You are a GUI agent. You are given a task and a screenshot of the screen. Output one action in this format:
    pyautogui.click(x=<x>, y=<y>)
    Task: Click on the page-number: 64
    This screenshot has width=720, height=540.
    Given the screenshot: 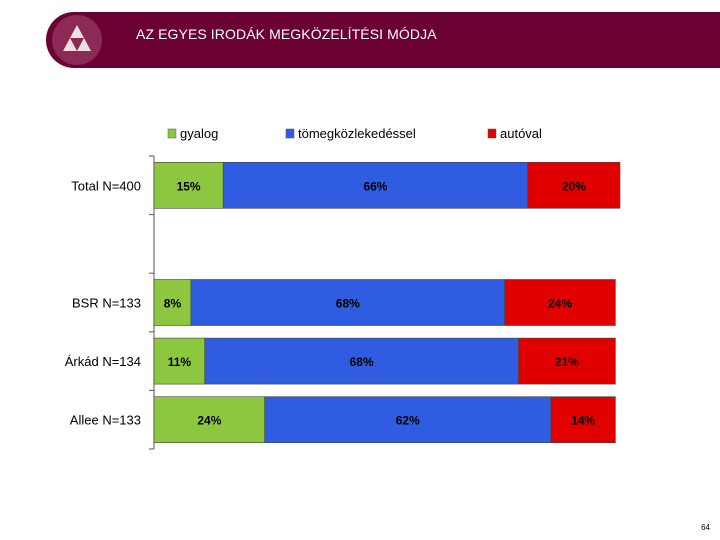 What is the action you would take?
    pyautogui.click(x=705, y=527)
    